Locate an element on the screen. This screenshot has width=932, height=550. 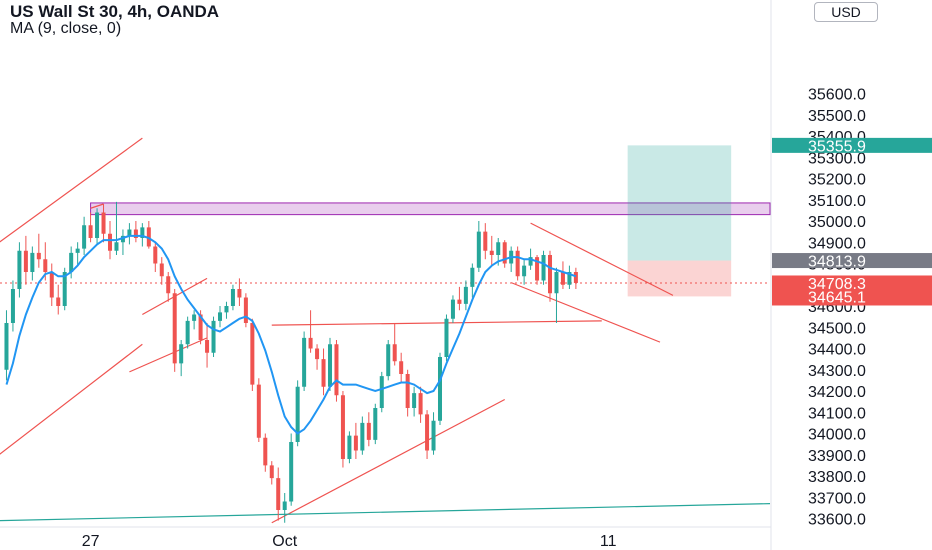
symbol-title: US Wall St 30, 4h, OANDA is located at coordinates (115, 11).